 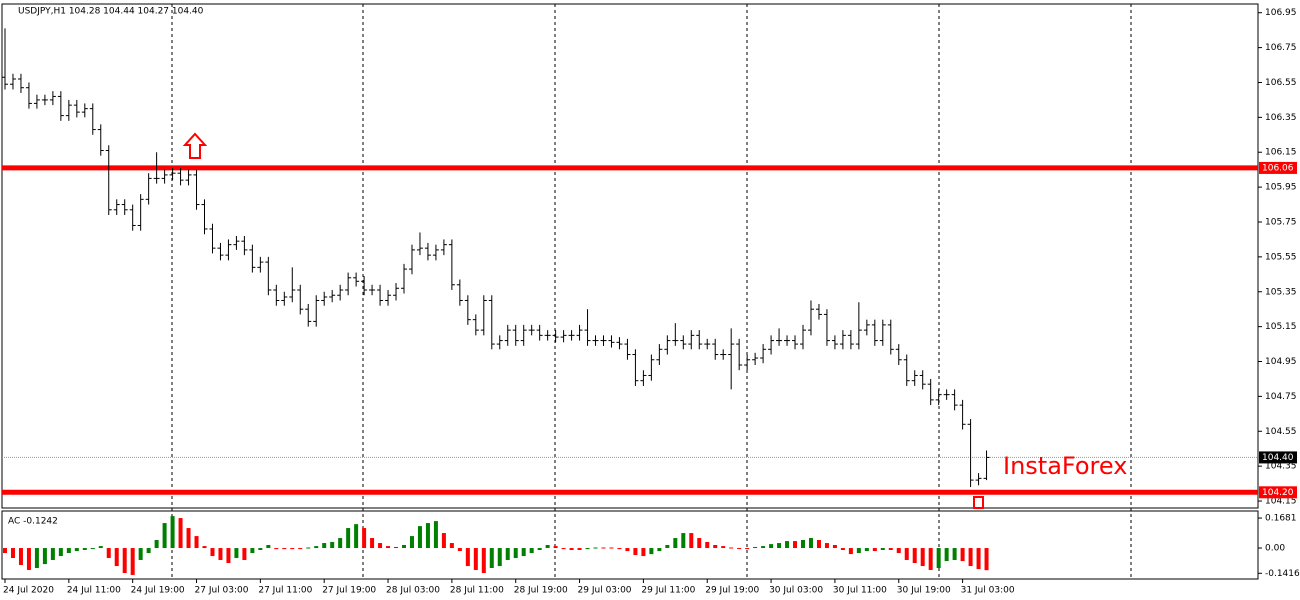 What do you see at coordinates (630, 545) in the screenshot?
I see `indicator-panel` at bounding box center [630, 545].